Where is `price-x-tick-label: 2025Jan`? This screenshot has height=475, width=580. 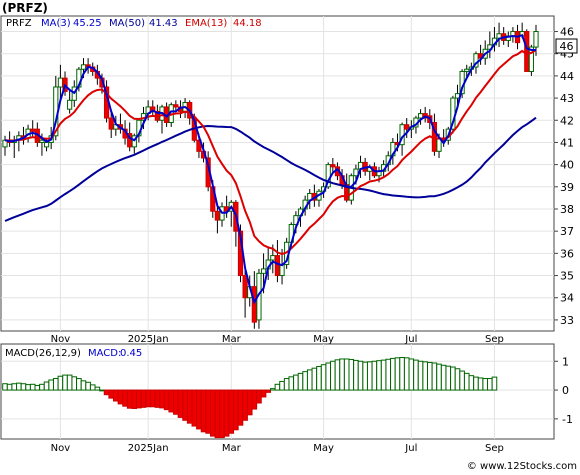
price-x-tick-label: 2025Jan is located at coordinates (148, 339).